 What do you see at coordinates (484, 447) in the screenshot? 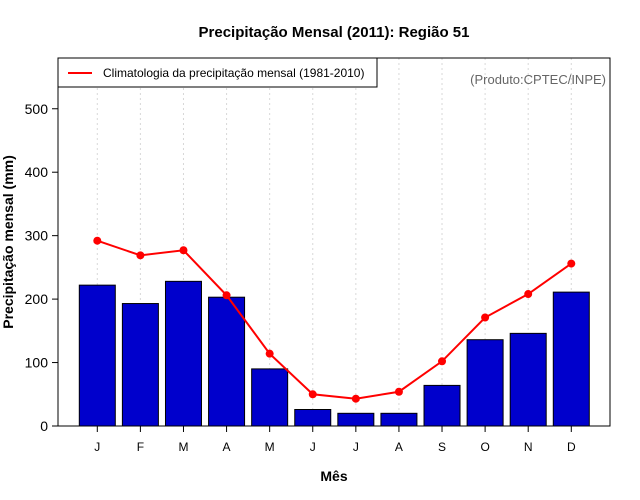
I see `x-tick-label-9: O` at bounding box center [484, 447].